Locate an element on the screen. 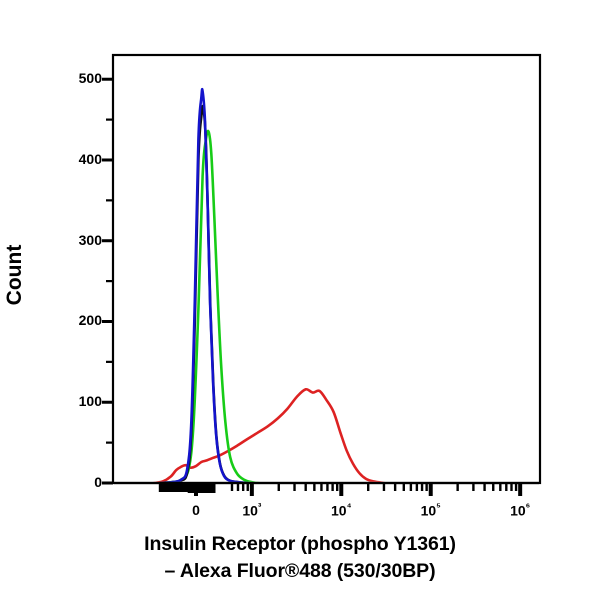 Image resolution: width=600 pixels, height=605 pixels. x-tick-label: 10⁴ is located at coordinates (341, 510).